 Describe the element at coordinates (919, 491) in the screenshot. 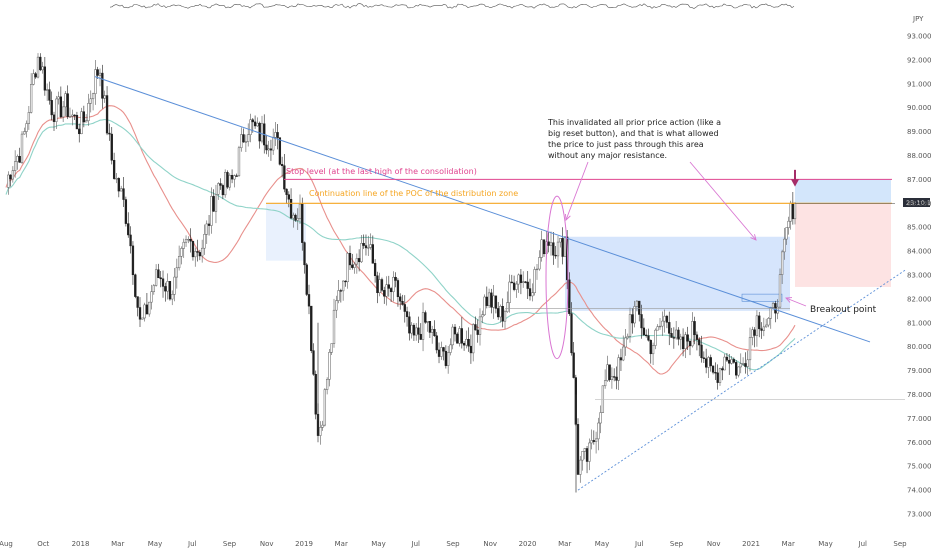

I see `y-tick-label: 74.000` at that location.